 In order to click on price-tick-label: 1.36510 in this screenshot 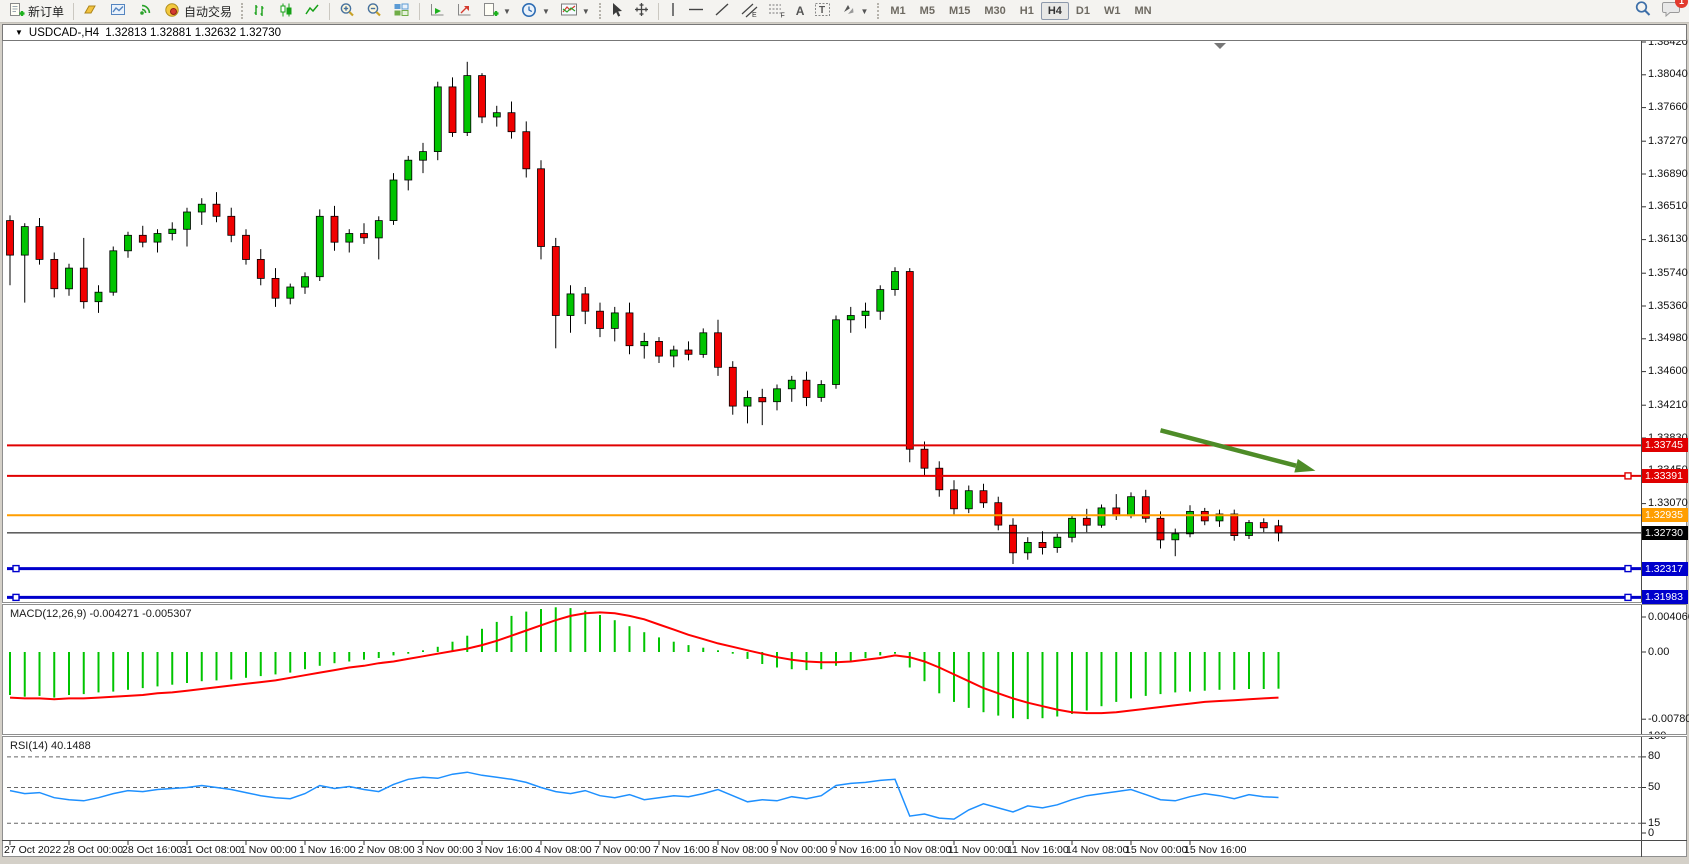, I will do `click(1668, 206)`.